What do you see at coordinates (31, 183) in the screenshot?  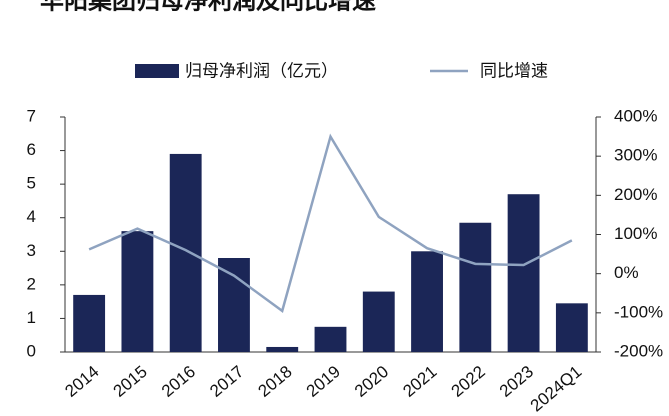 I see `y-tick-label: 5` at bounding box center [31, 183].